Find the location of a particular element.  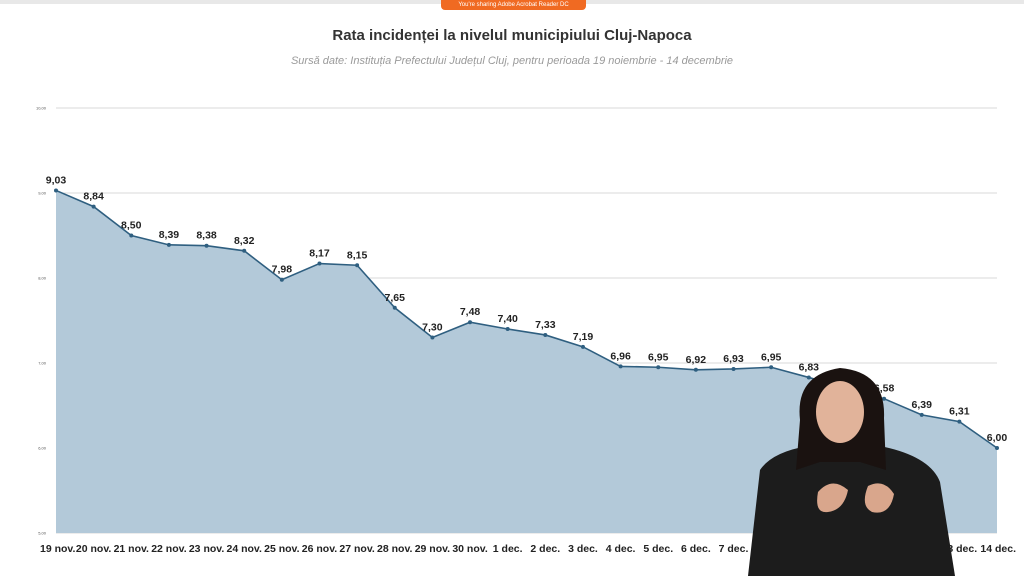

screen-share-banner: You're sharing Adobe Acrobat Reader DC is located at coordinates (513, 5).